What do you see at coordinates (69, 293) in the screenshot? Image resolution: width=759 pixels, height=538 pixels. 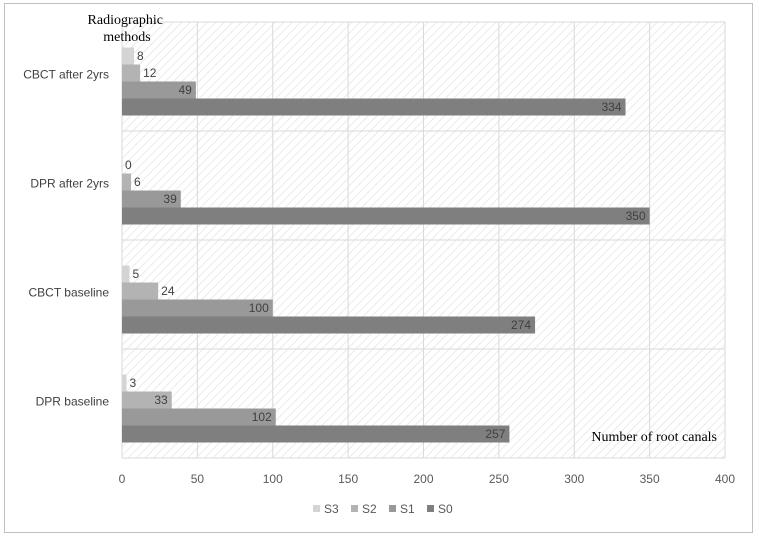 I see `category-label: CBCT baseline` at bounding box center [69, 293].